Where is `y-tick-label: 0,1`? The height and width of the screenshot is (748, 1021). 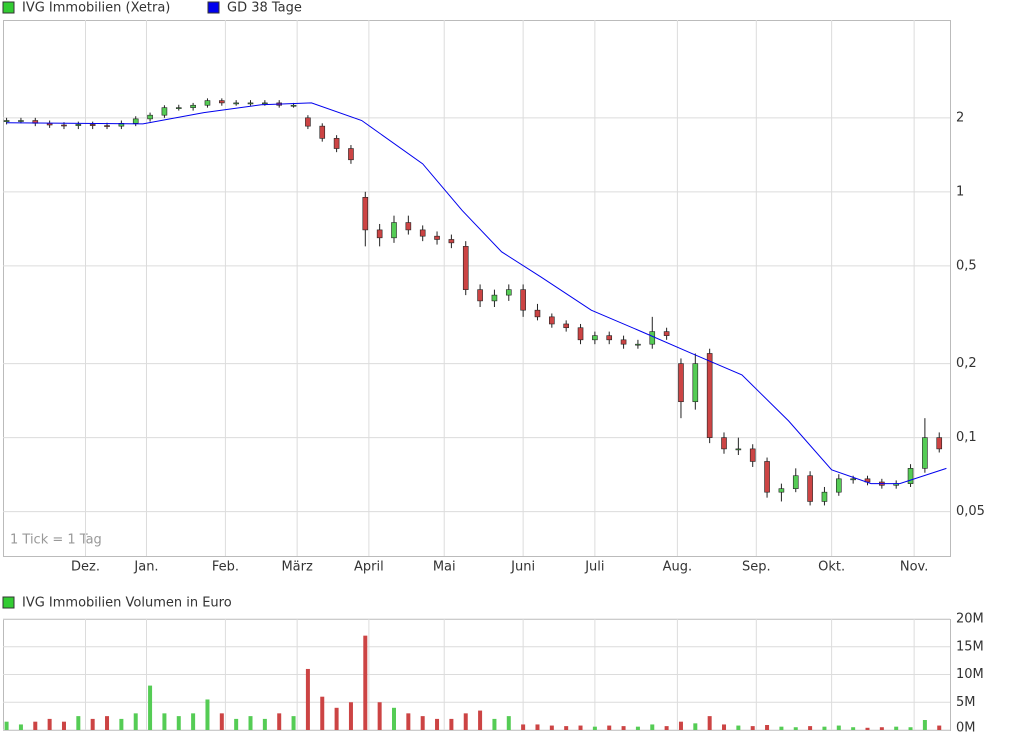 y-tick-label: 0,1 is located at coordinates (966, 437).